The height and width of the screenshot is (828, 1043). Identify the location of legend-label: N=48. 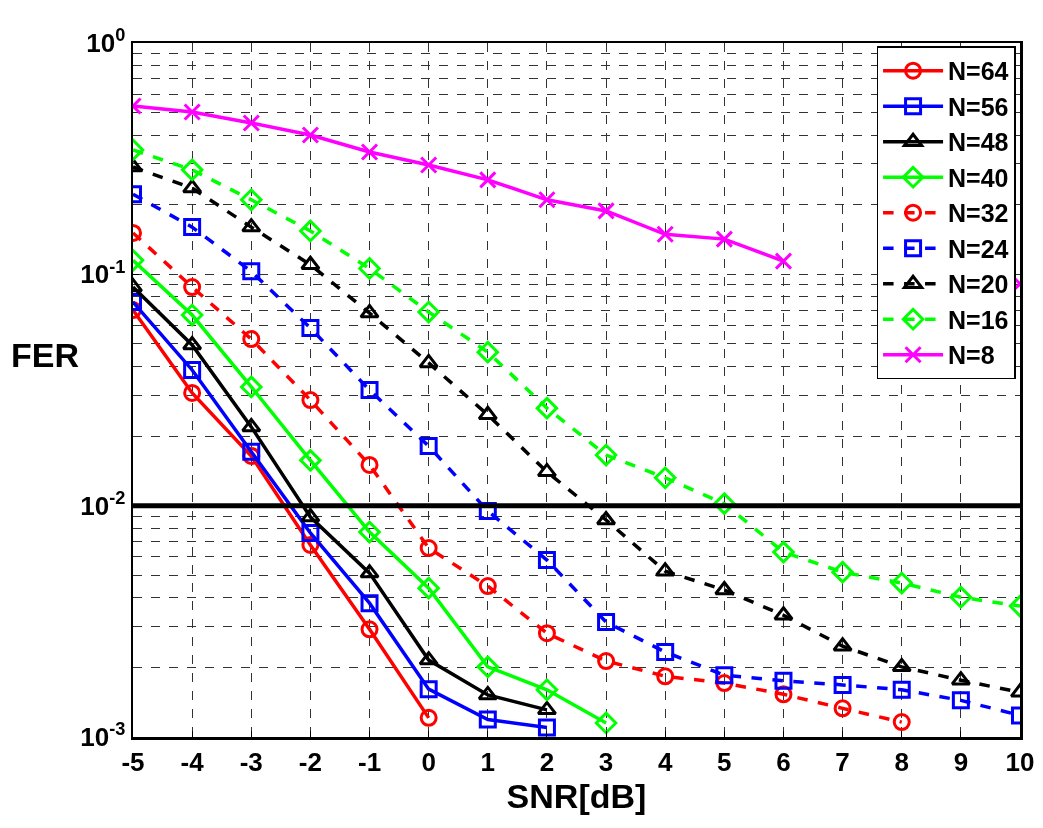
(978, 142).